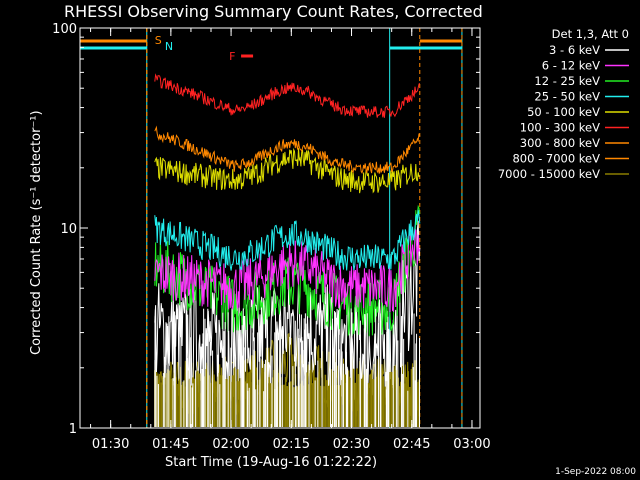  I want to click on x-tick-label: 03:00, so click(471, 444).